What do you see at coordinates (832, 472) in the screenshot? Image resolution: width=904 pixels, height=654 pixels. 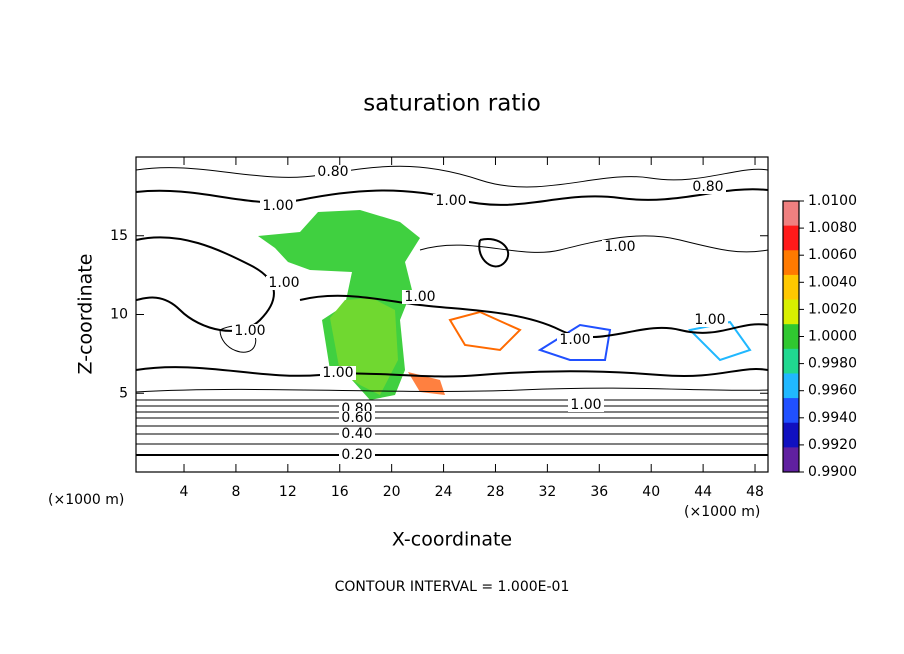 I see `colorbar-tick-label: 0.9900` at bounding box center [832, 472].